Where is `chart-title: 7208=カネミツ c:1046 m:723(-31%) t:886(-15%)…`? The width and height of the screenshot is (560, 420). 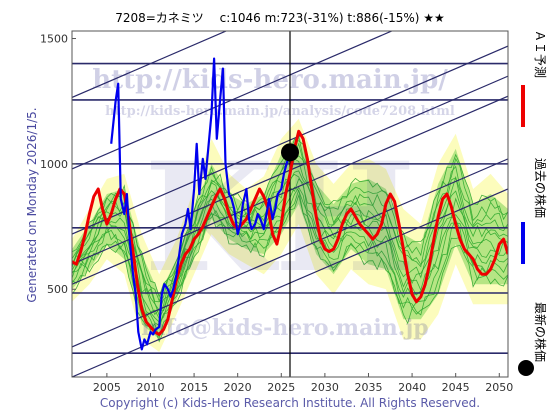 chart-title: 7208=カネミツ c:1046 m:723(-31%) t:886(-15%)… is located at coordinates (280, 18).